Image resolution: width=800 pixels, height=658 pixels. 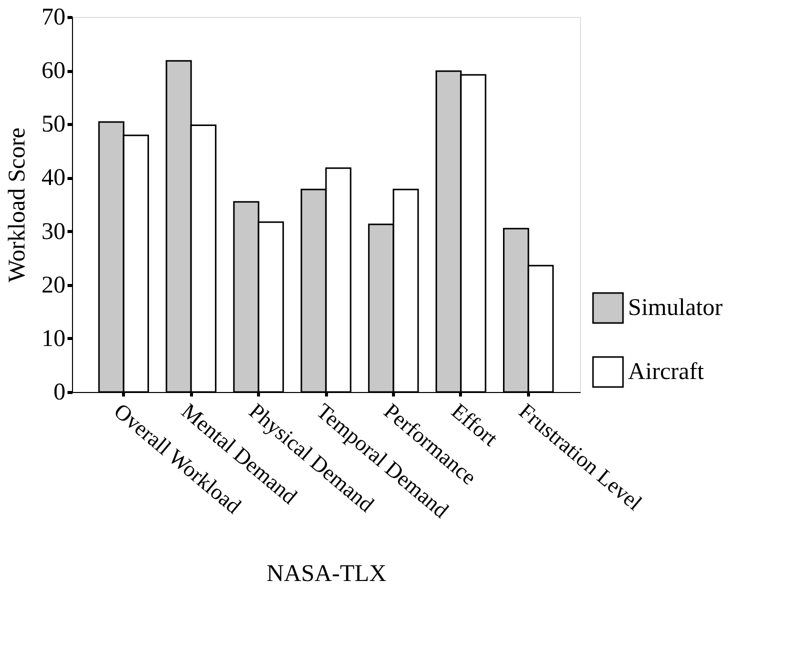 What do you see at coordinates (54, 178) in the screenshot?
I see `y-tick-label: 40` at bounding box center [54, 178].